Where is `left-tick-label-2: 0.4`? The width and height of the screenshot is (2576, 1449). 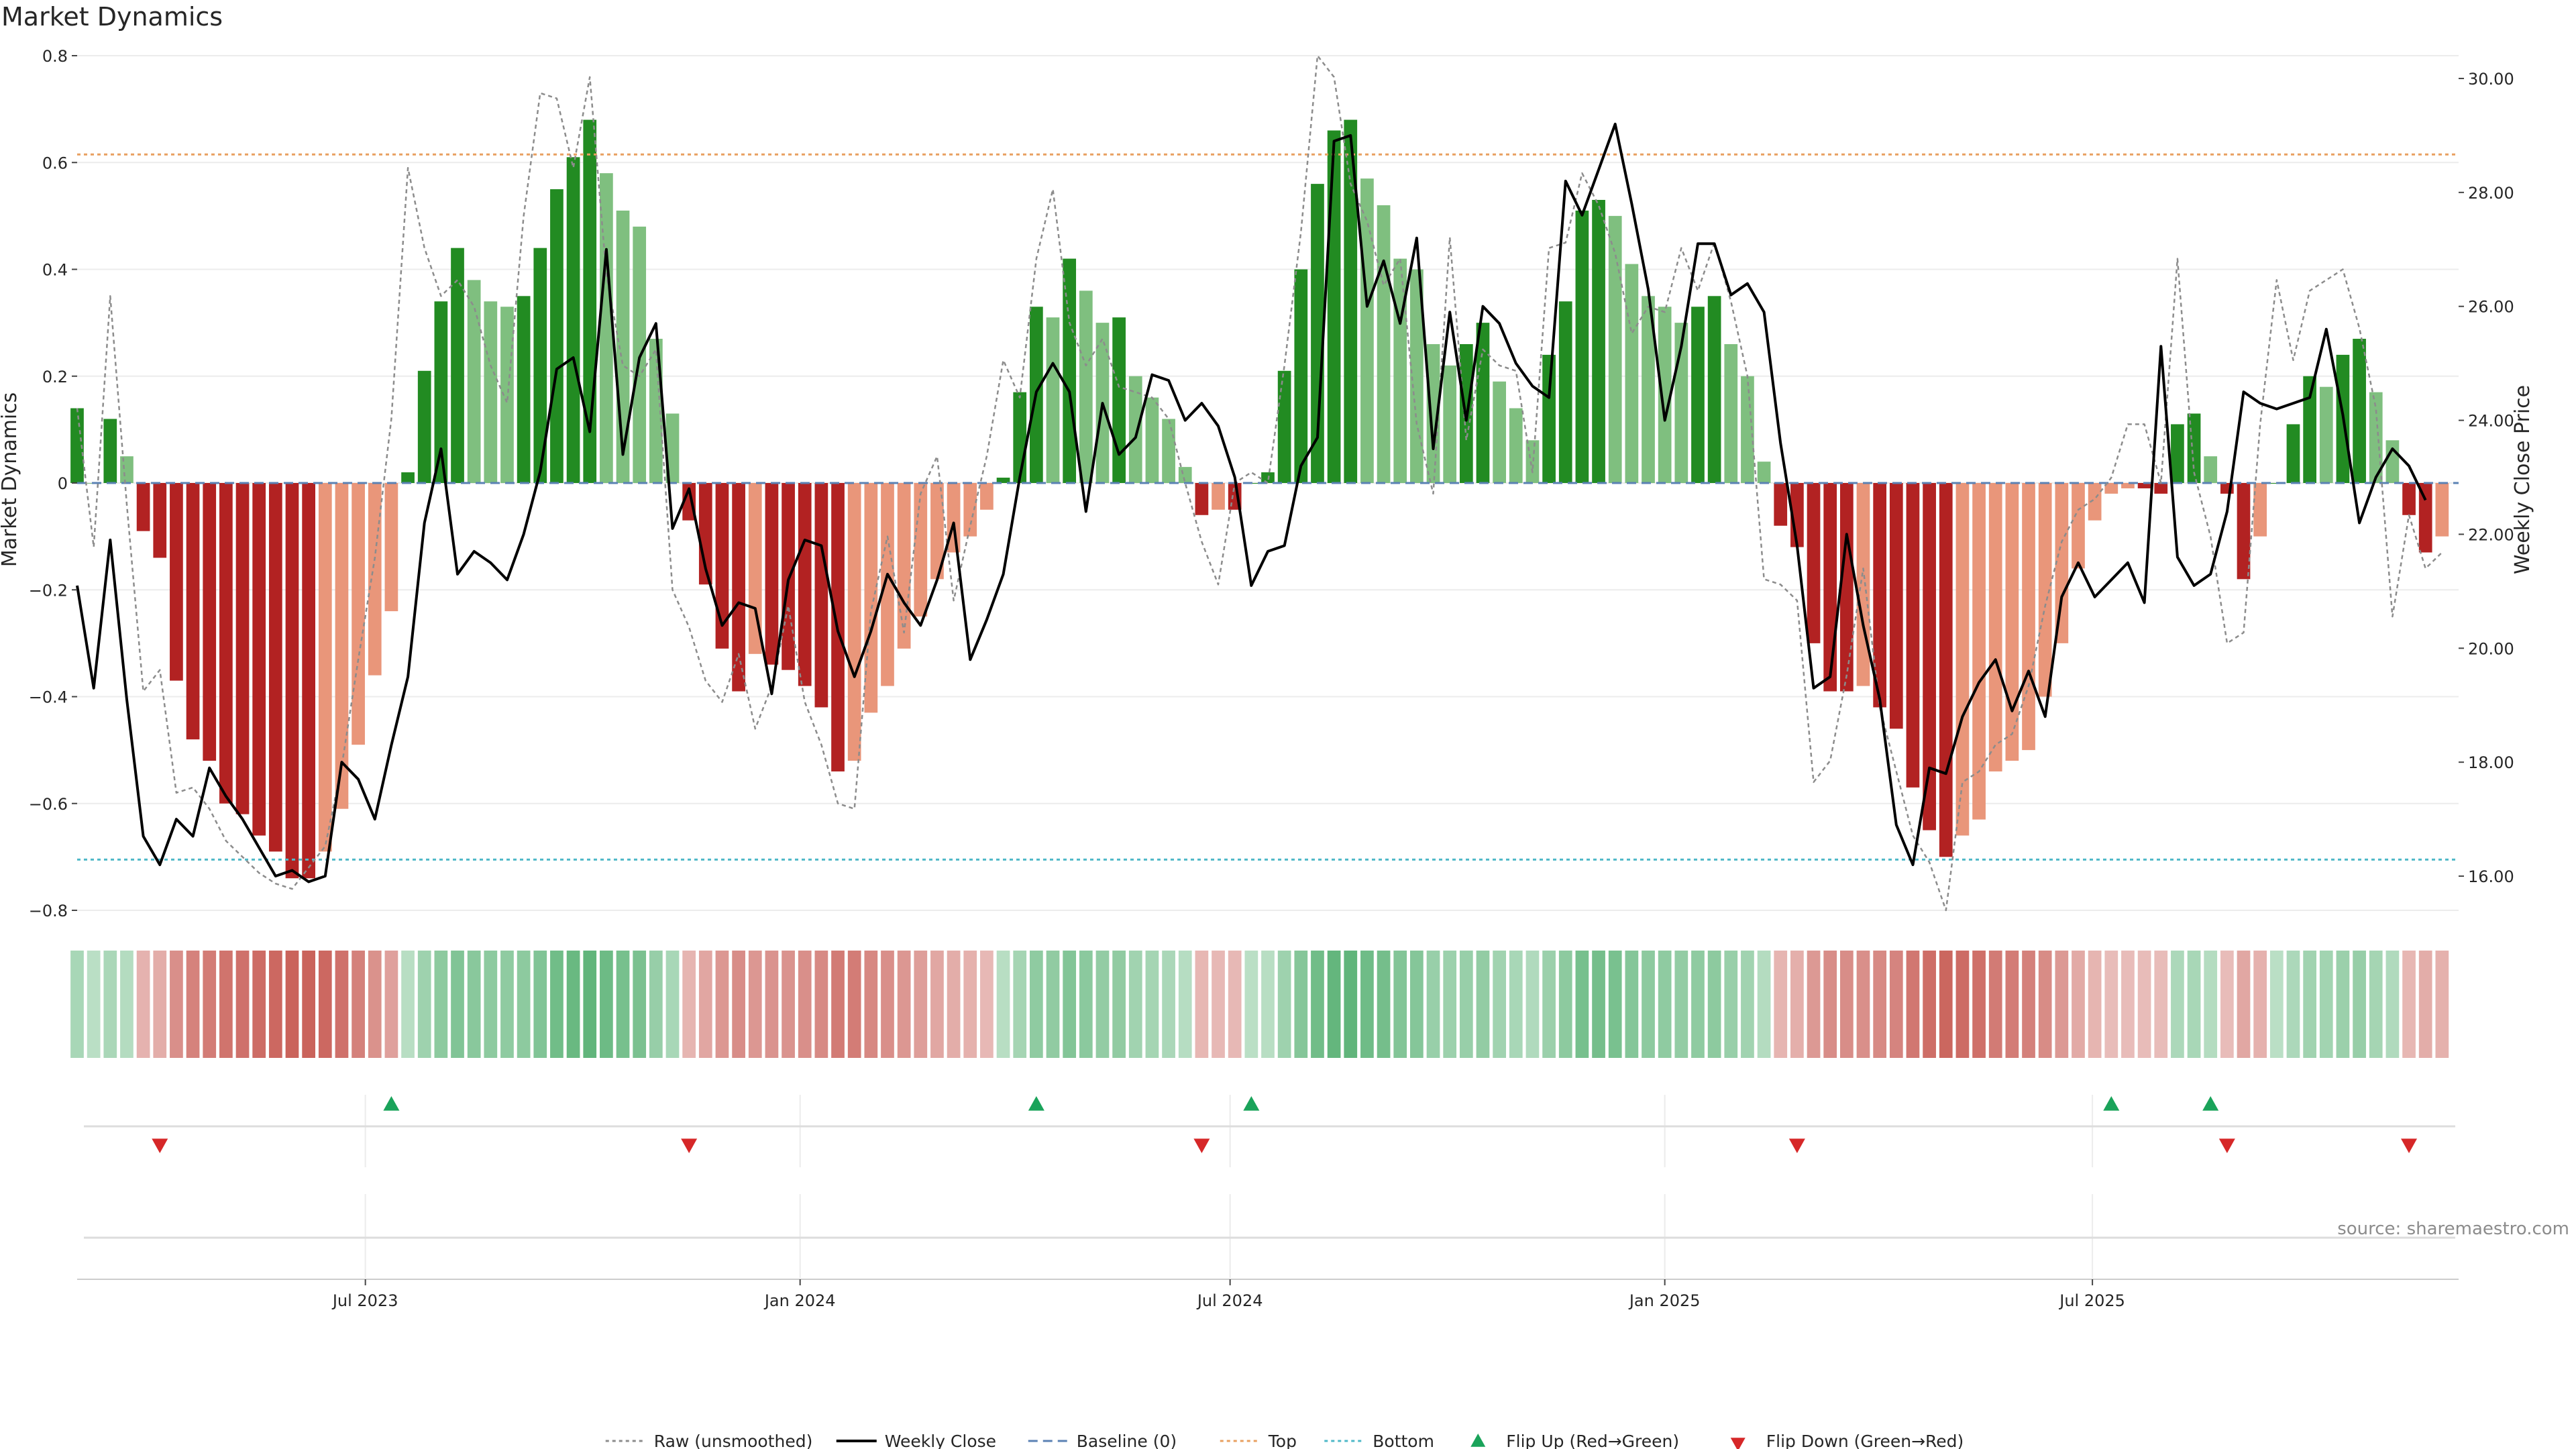
left-tick-label-2: 0.4 is located at coordinates (55, 270).